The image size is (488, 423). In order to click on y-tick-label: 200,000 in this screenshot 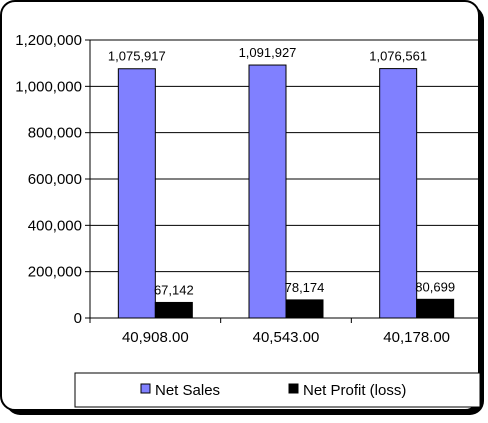, I will do `click(55, 272)`.